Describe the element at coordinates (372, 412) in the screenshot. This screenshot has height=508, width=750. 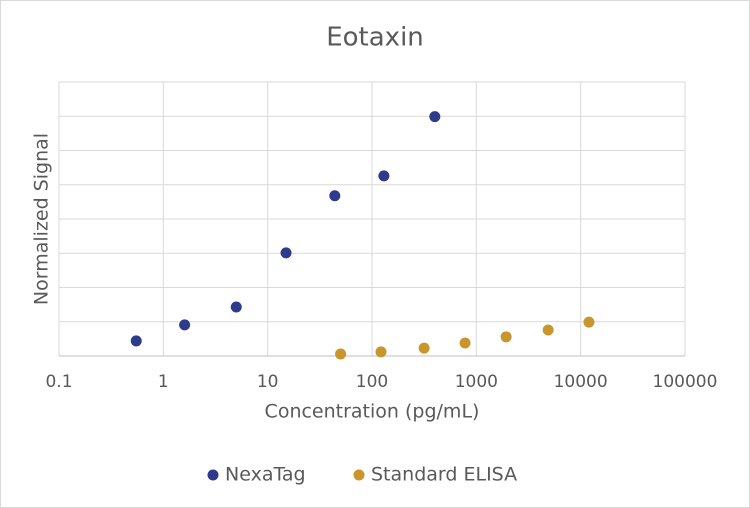
I see `x-axis-label: Concentration (pg/mL)` at that location.